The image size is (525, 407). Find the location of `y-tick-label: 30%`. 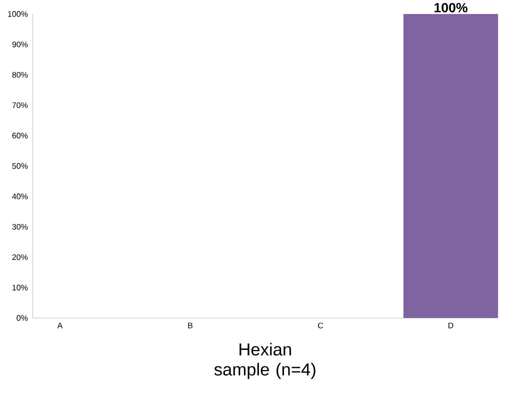

y-tick-label: 30% is located at coordinates (20, 227).